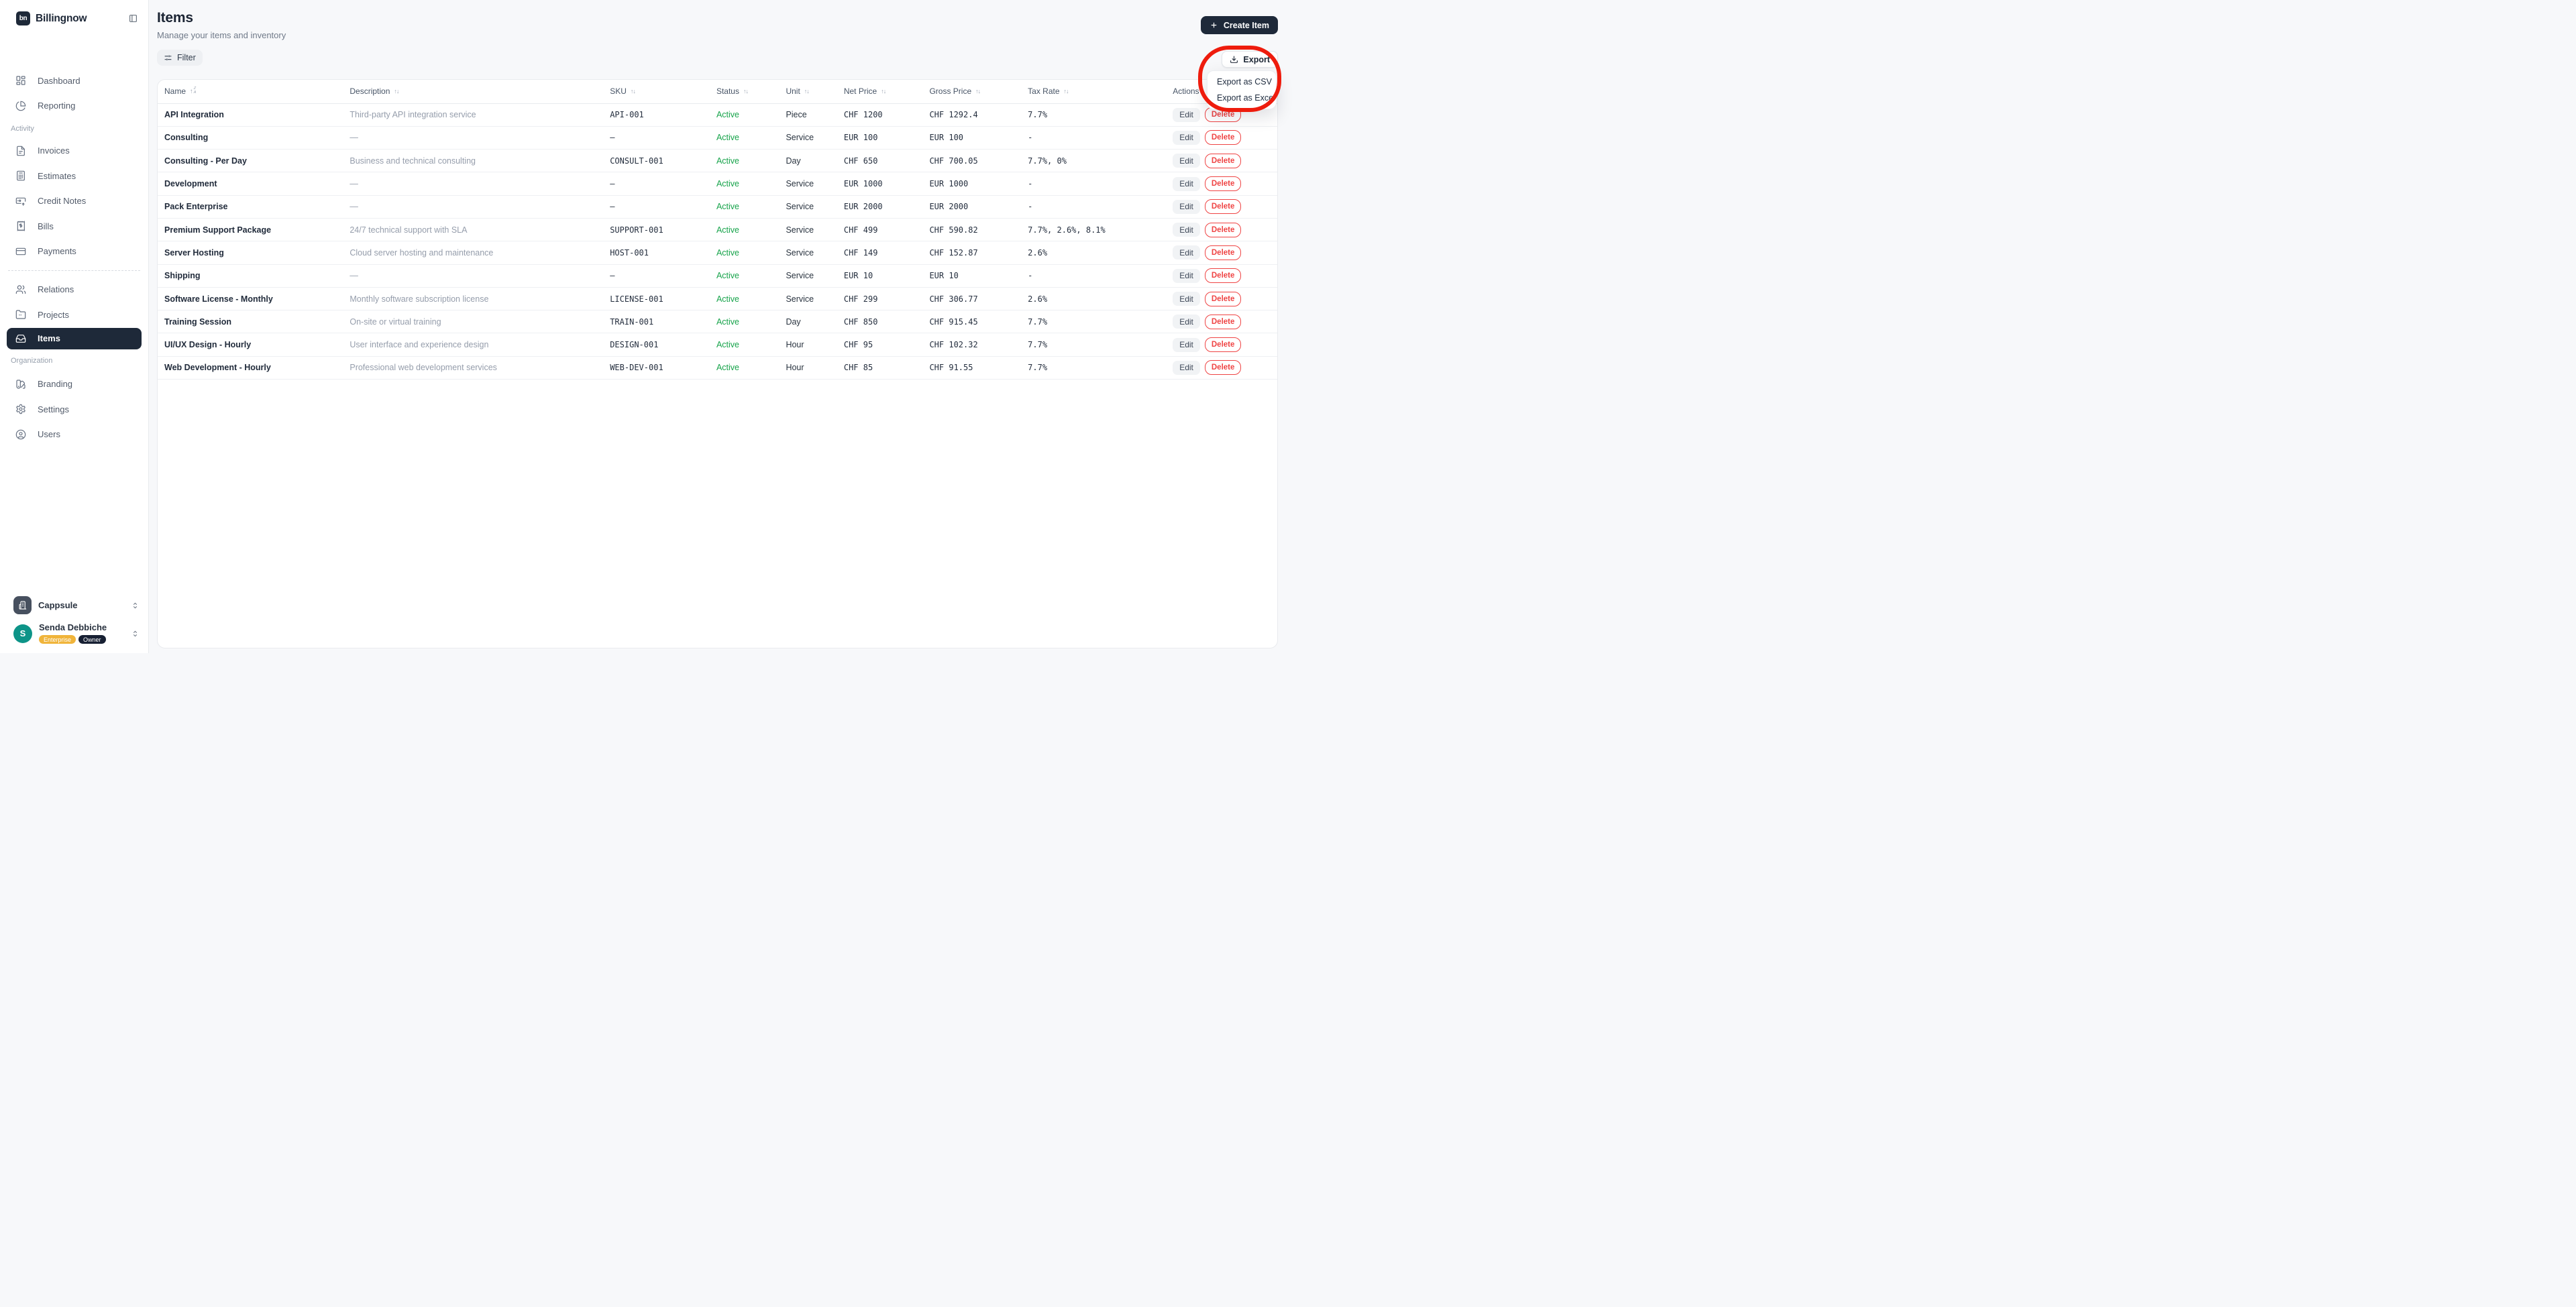 This screenshot has width=2576, height=1307. Describe the element at coordinates (663, 299) in the screenshot. I see `item-sku: LICENSE-001` at that location.